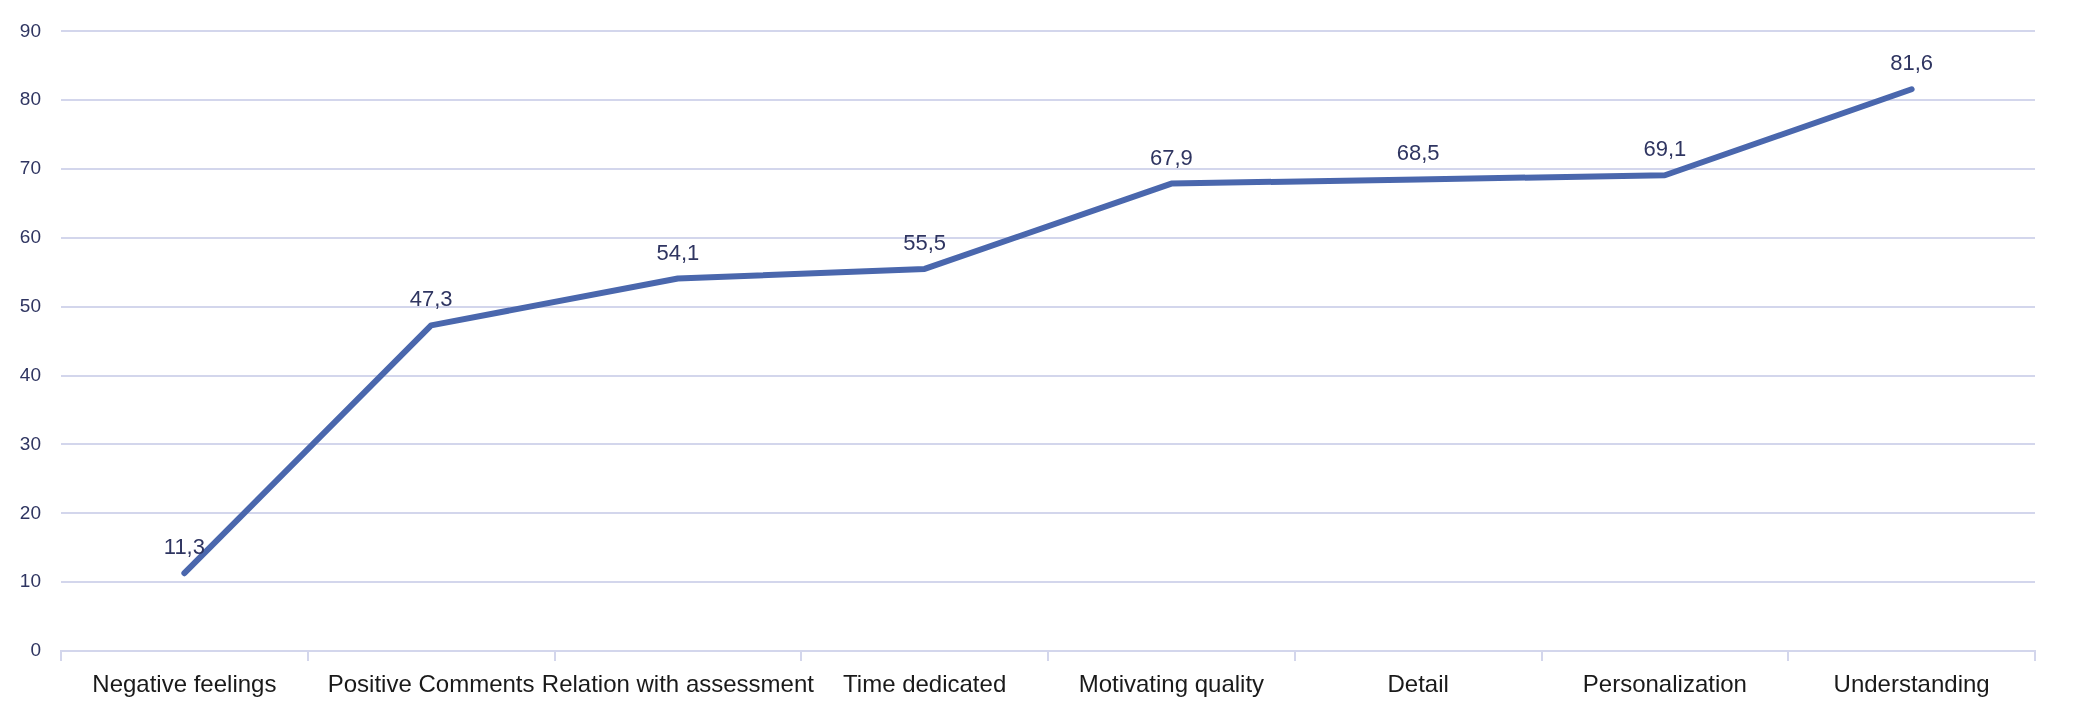 This screenshot has width=2076, height=718. Describe the element at coordinates (30, 581) in the screenshot. I see `y-tick-label: 10` at that location.